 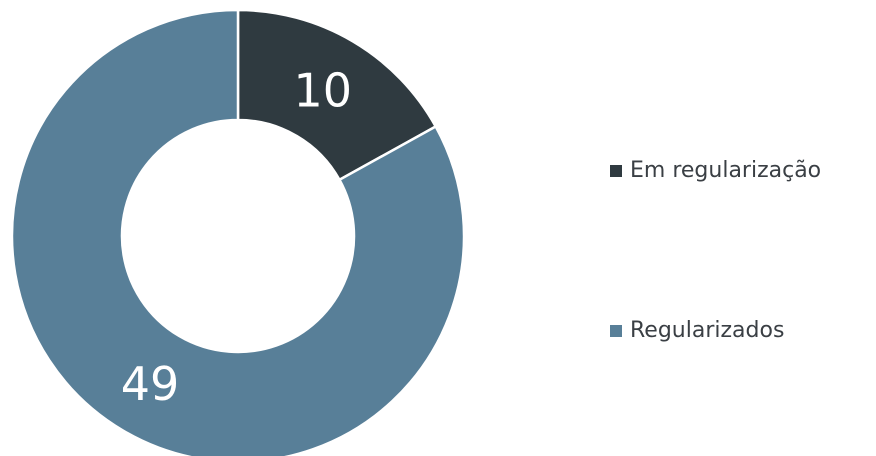 I want to click on legend-swatch-em-regularizacao, so click(x=616, y=170).